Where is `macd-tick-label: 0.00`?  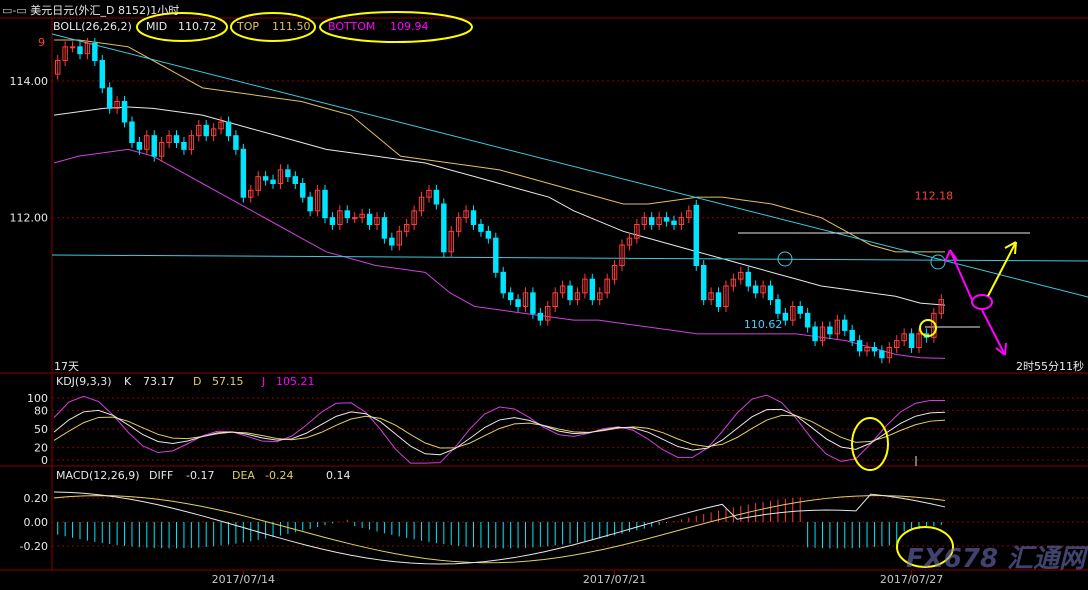
macd-tick-label: 0.00 is located at coordinates (36, 522).